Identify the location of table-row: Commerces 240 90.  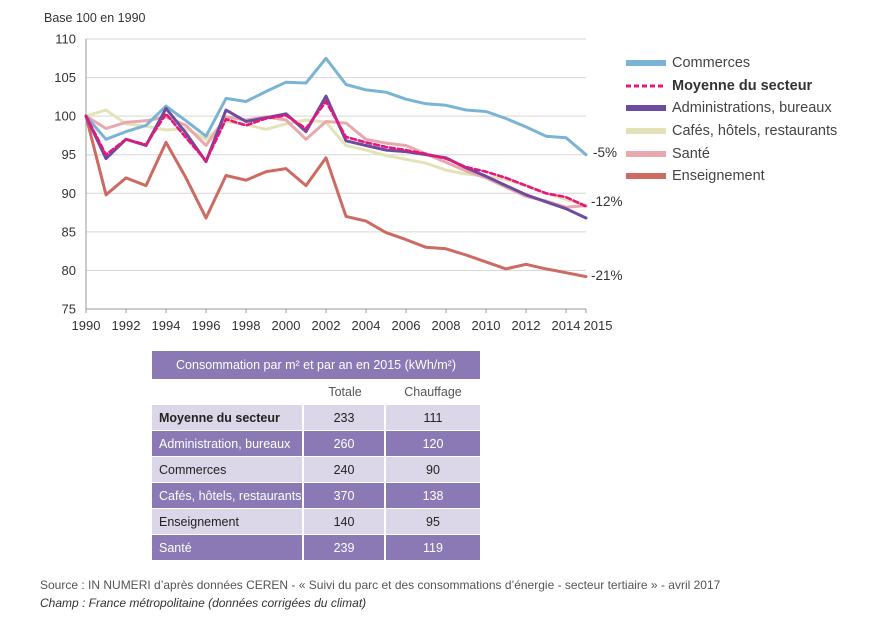
(316, 470).